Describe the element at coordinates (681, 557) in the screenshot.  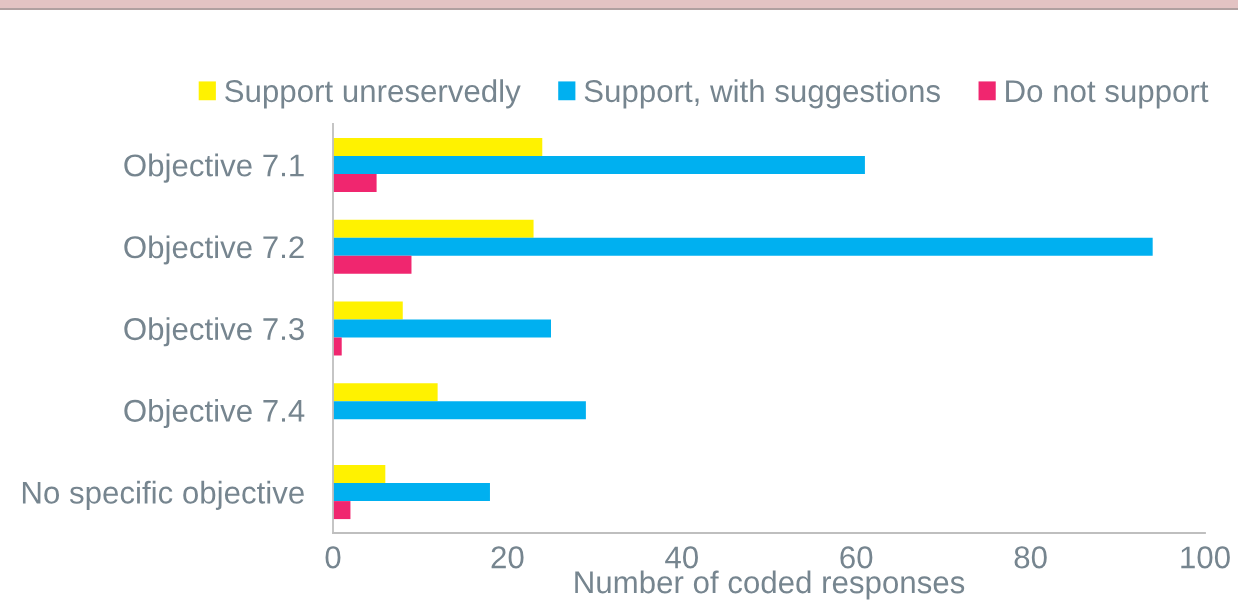
I see `x-tick-label: 40` at that location.